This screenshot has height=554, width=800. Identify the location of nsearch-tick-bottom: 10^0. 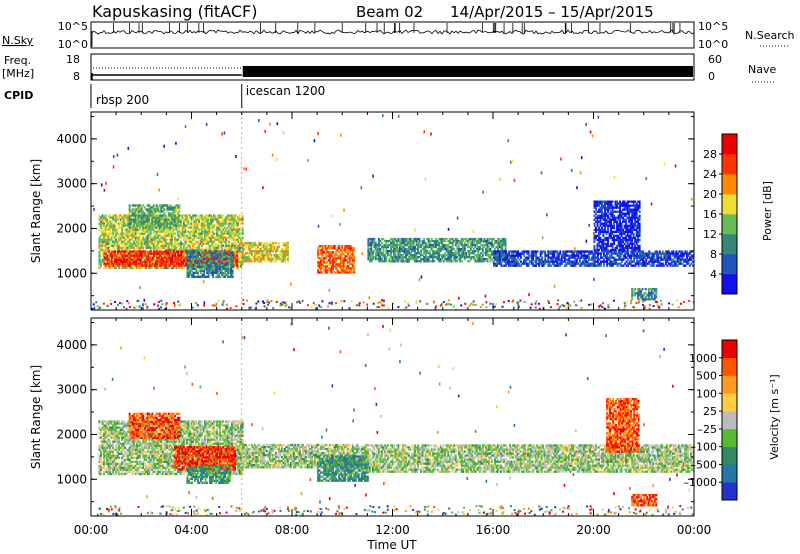
(713, 44).